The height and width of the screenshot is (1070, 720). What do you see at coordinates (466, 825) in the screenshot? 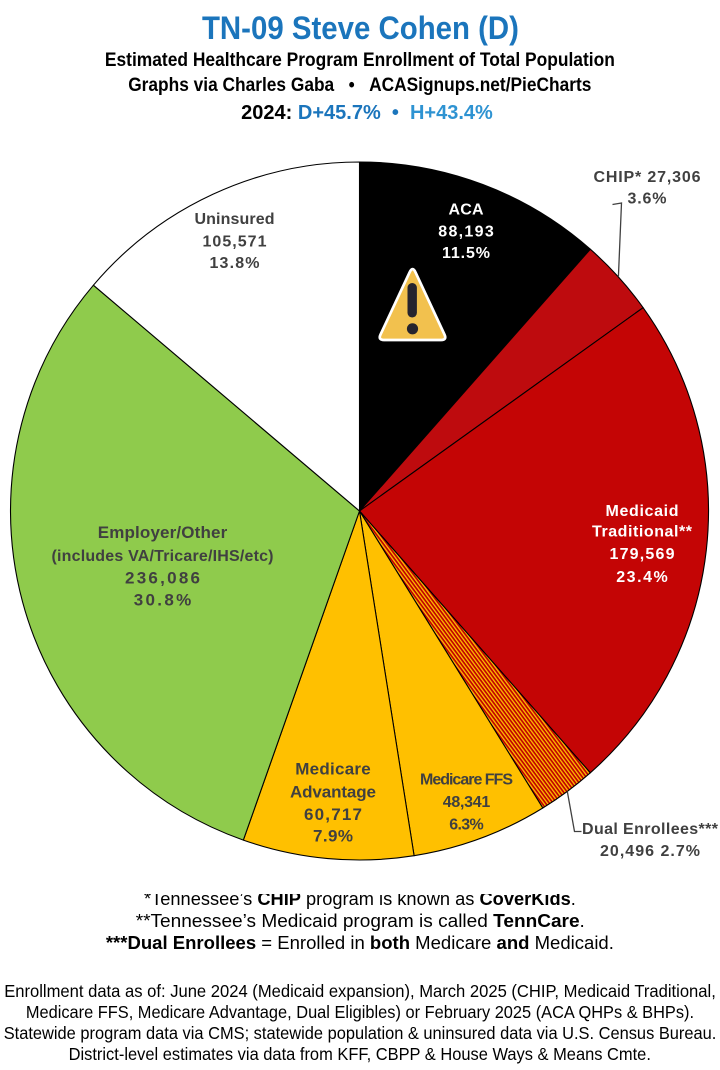
I see `svg-text: 6.3%` at bounding box center [466, 825].